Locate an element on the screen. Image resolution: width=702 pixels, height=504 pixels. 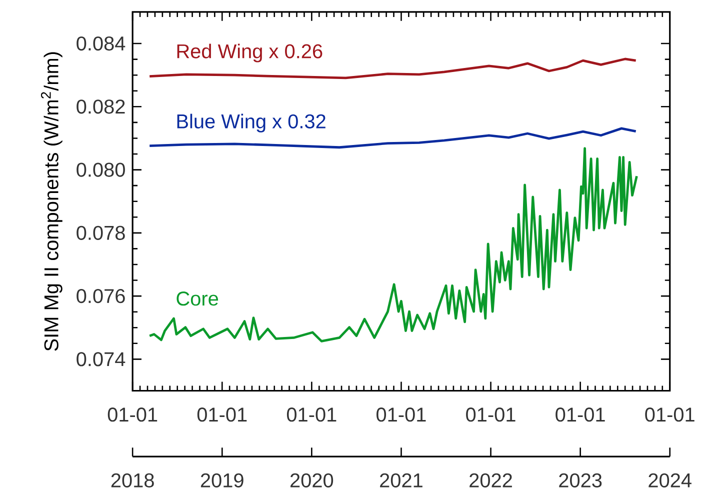
y-tick-label: 0.080 is located at coordinates (100, 169).